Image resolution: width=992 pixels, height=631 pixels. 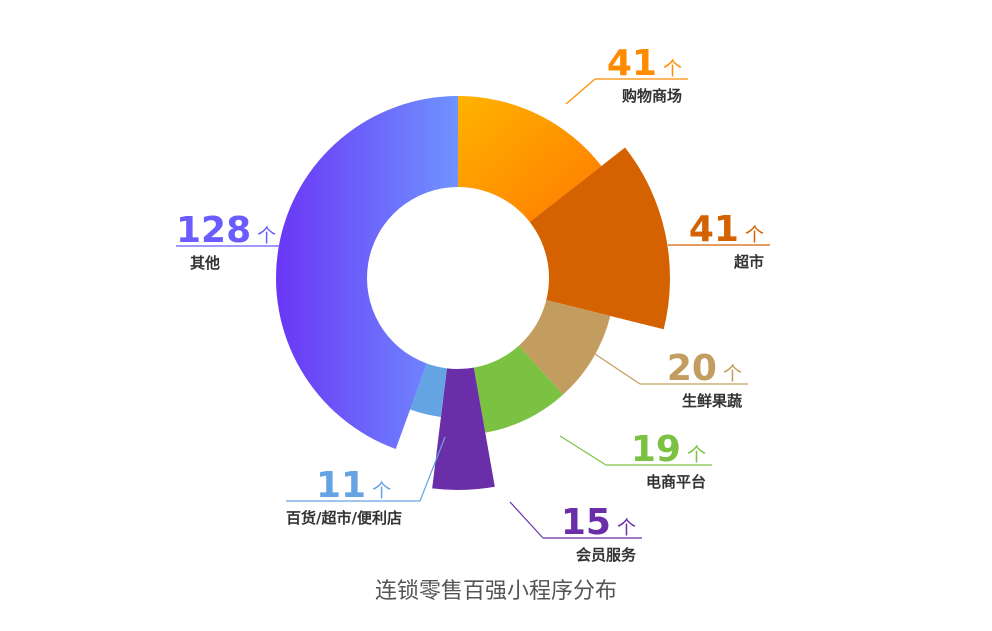 I want to click on category-label-1: 超市, so click(x=748, y=262).